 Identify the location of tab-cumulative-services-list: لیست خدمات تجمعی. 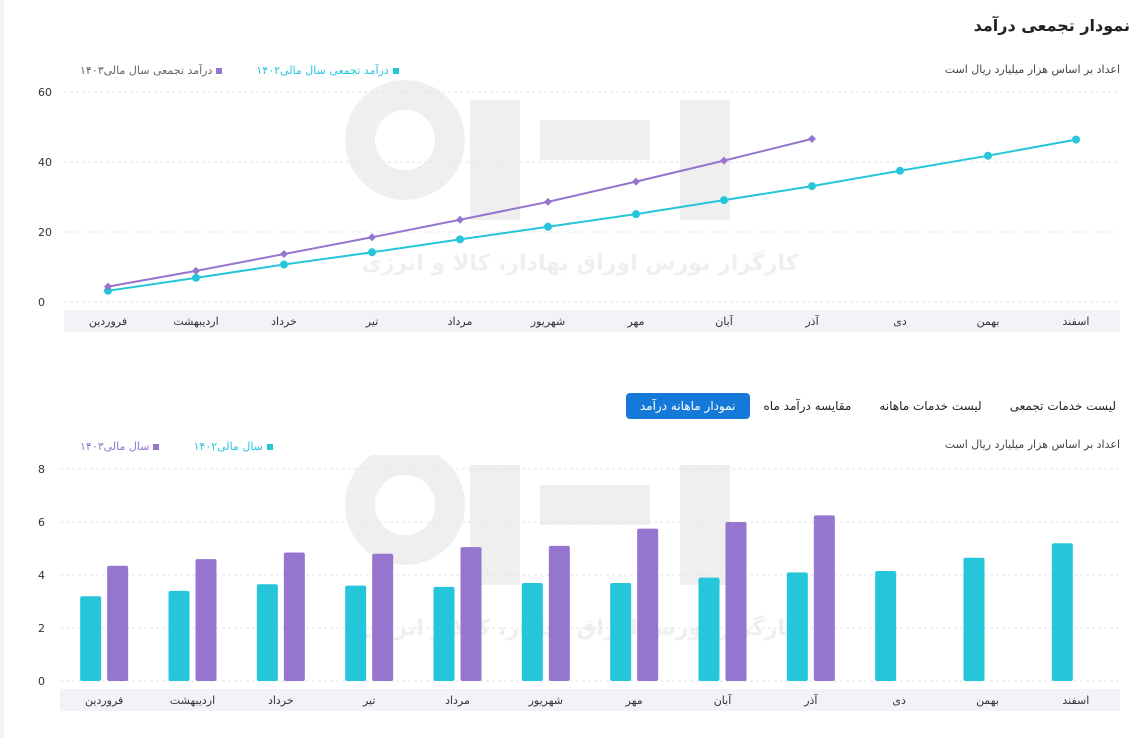
(1062, 406).